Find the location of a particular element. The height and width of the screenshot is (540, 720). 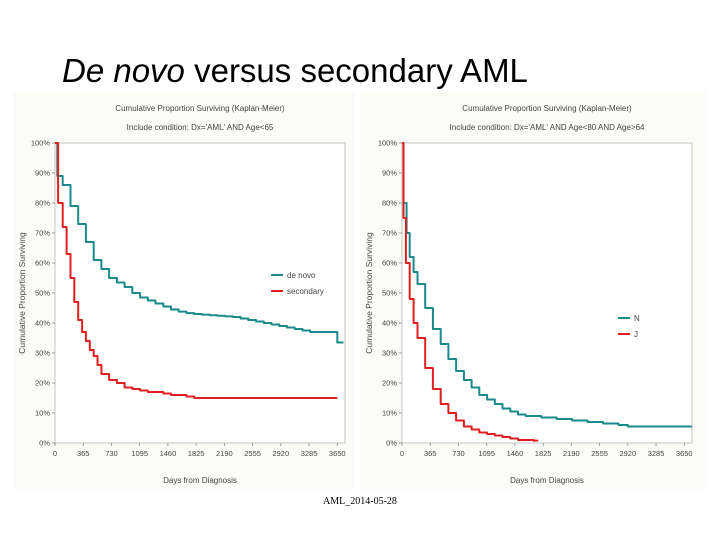

legend-label: de novo is located at coordinates (301, 275).